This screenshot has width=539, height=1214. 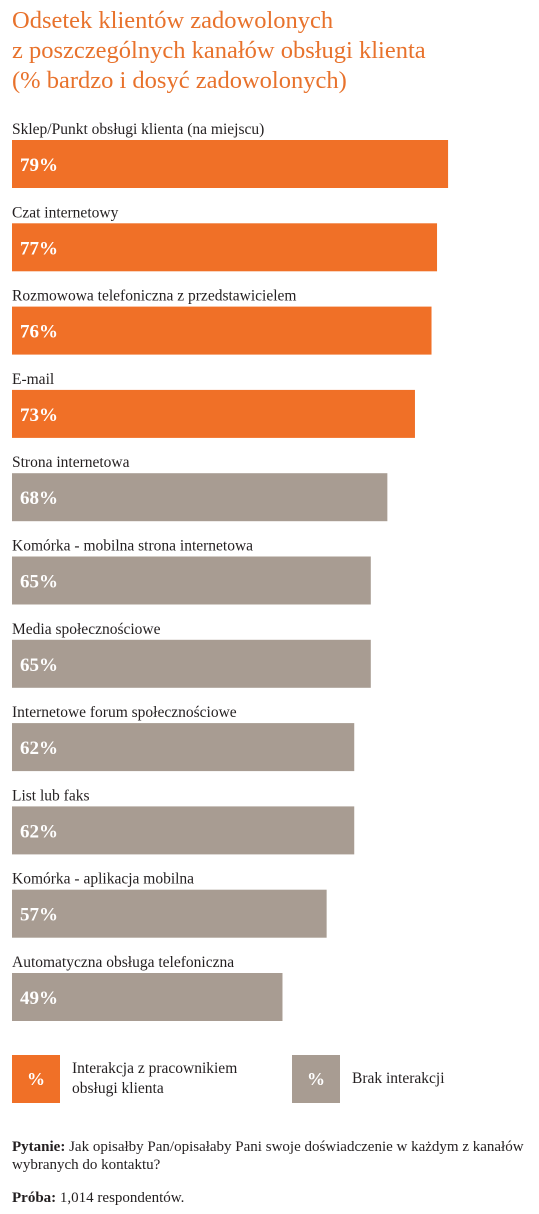 I want to click on value-label-5: 68%, so click(x=39, y=498).